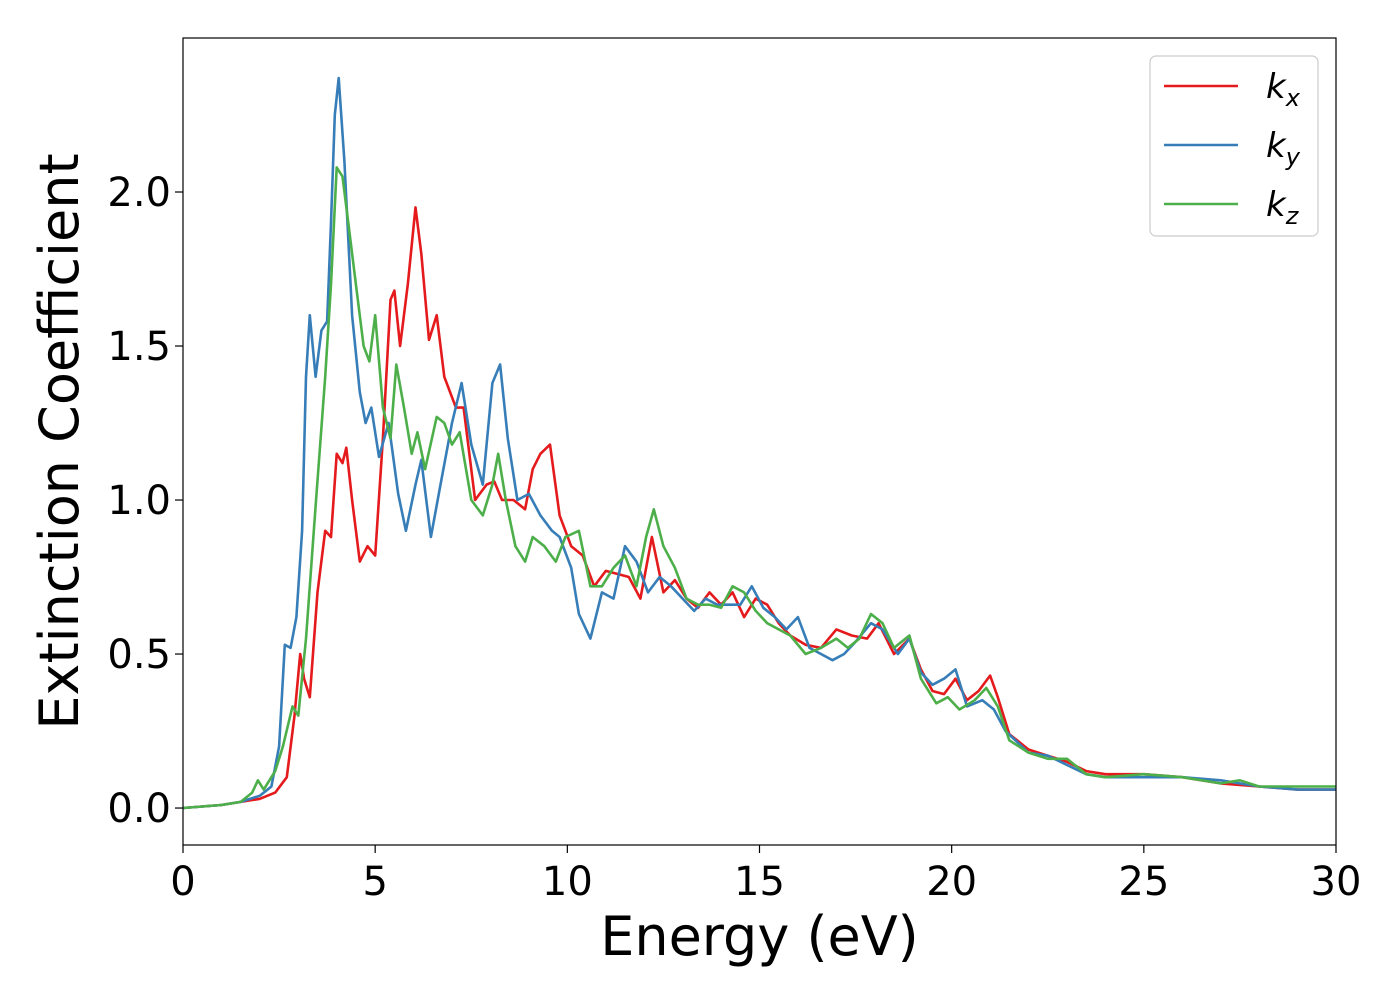 The image size is (1400, 1000). Describe the element at coordinates (182, 882) in the screenshot. I see `x-tick-label: 0` at that location.